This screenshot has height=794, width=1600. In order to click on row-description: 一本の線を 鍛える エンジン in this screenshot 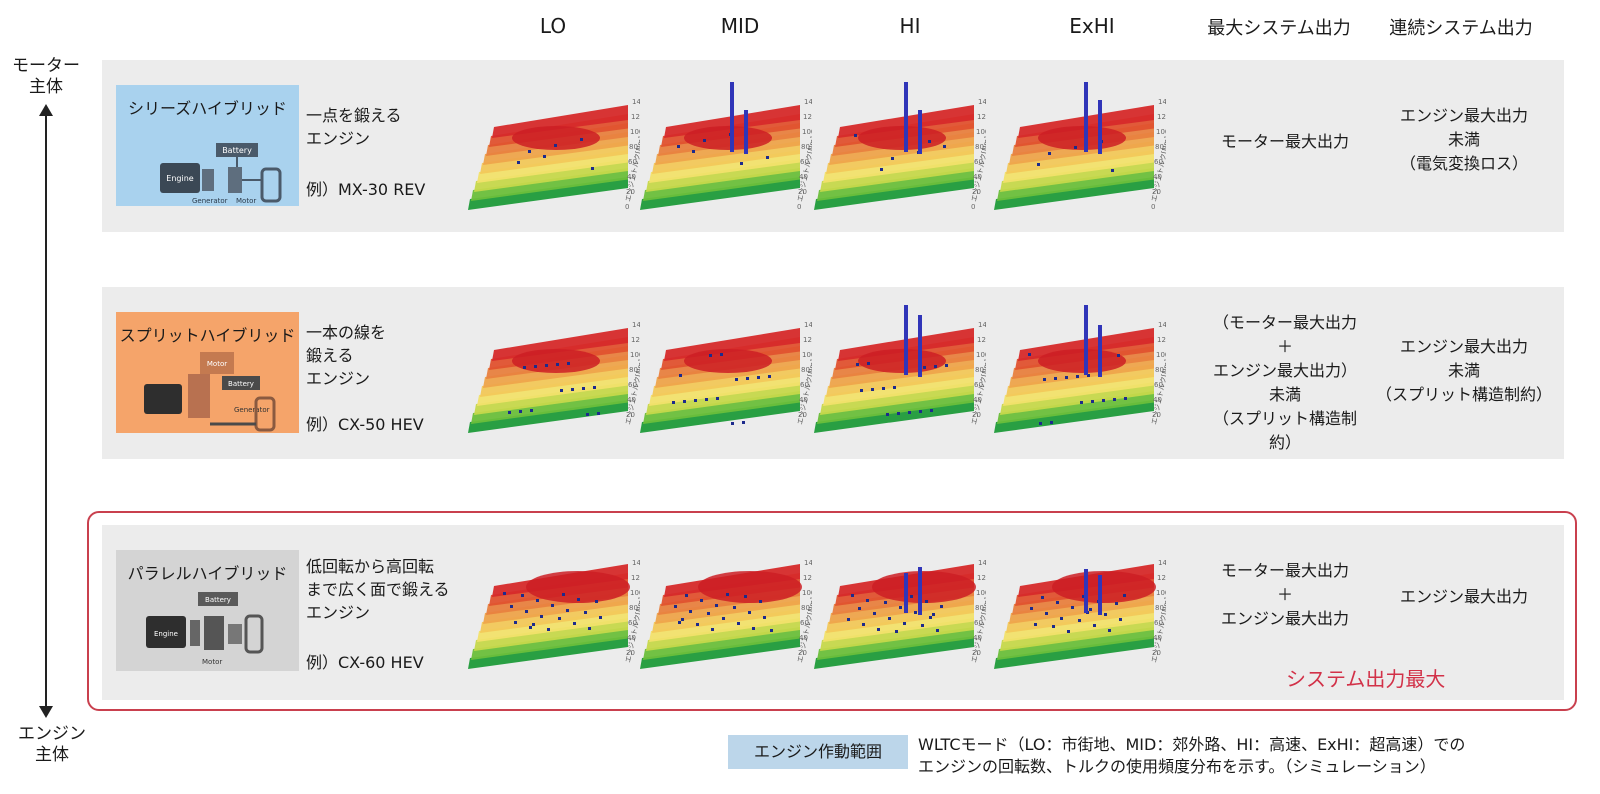, I will do `click(346, 356)`.